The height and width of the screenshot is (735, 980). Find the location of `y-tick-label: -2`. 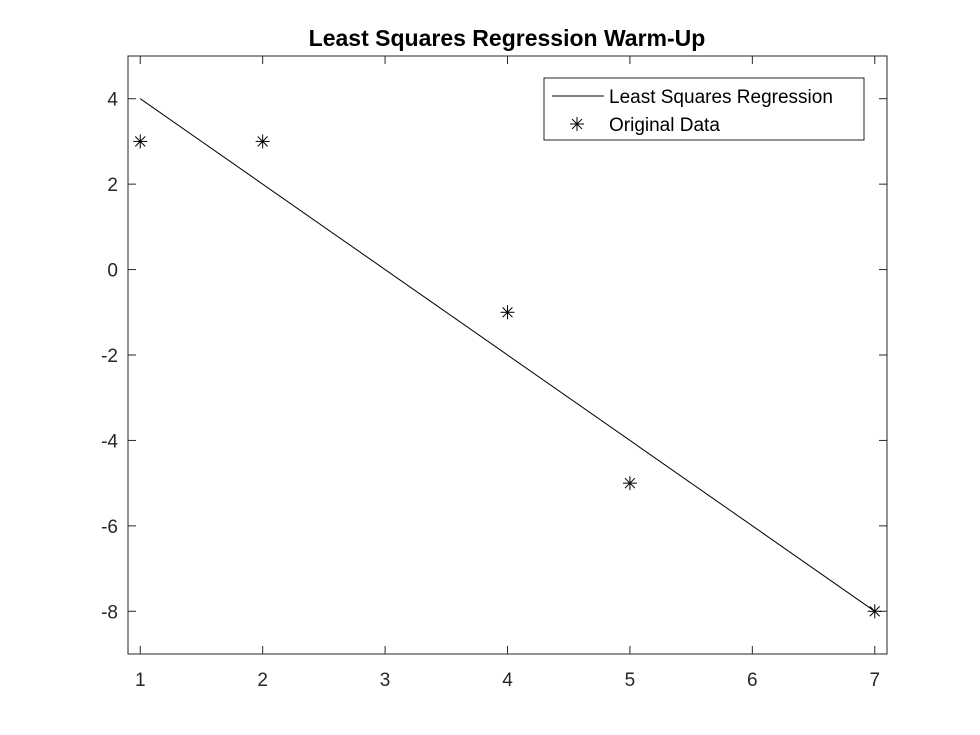

y-tick-label: -2 is located at coordinates (109, 356).